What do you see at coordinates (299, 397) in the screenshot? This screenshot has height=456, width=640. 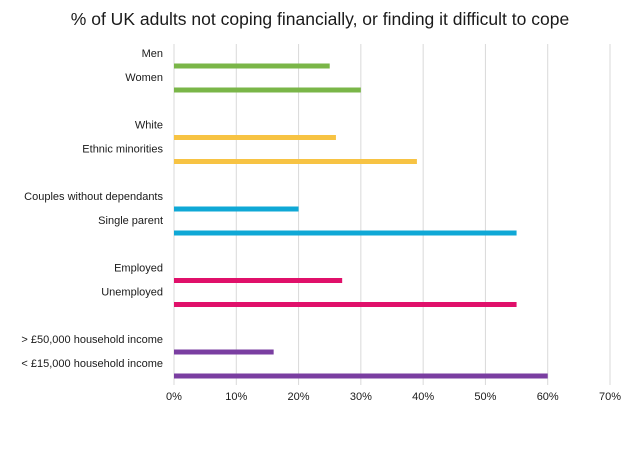 I see `x-tick-label: 20%` at bounding box center [299, 397].